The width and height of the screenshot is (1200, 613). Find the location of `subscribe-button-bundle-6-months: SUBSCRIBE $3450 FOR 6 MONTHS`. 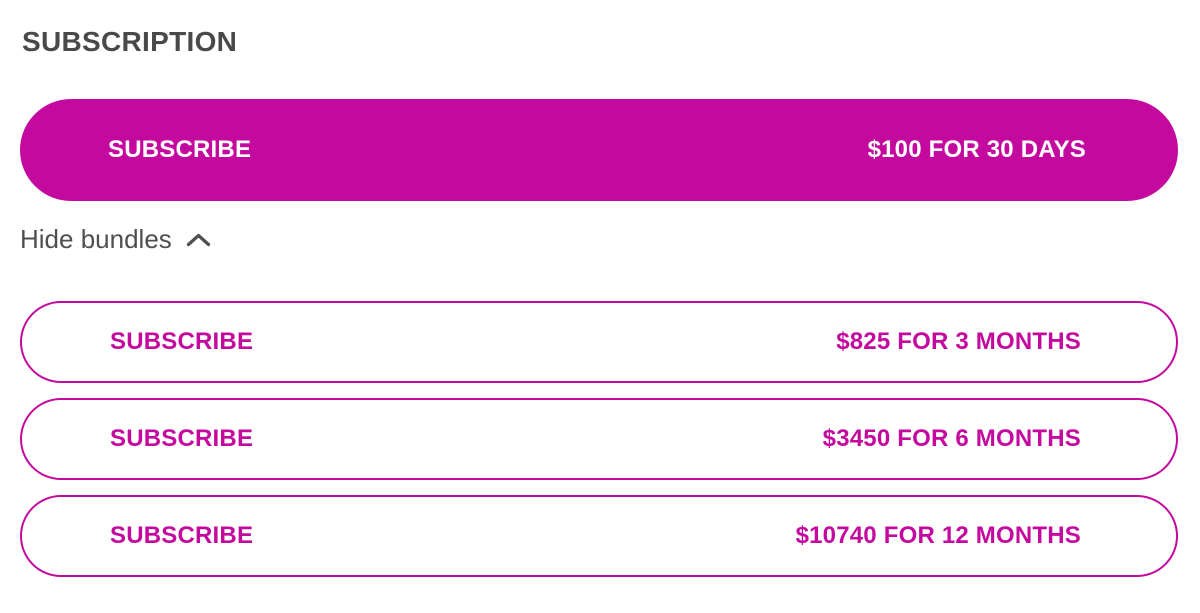

subscribe-button-bundle-6-months: SUBSCRIBE $3450 FOR 6 MONTHS is located at coordinates (599, 439).